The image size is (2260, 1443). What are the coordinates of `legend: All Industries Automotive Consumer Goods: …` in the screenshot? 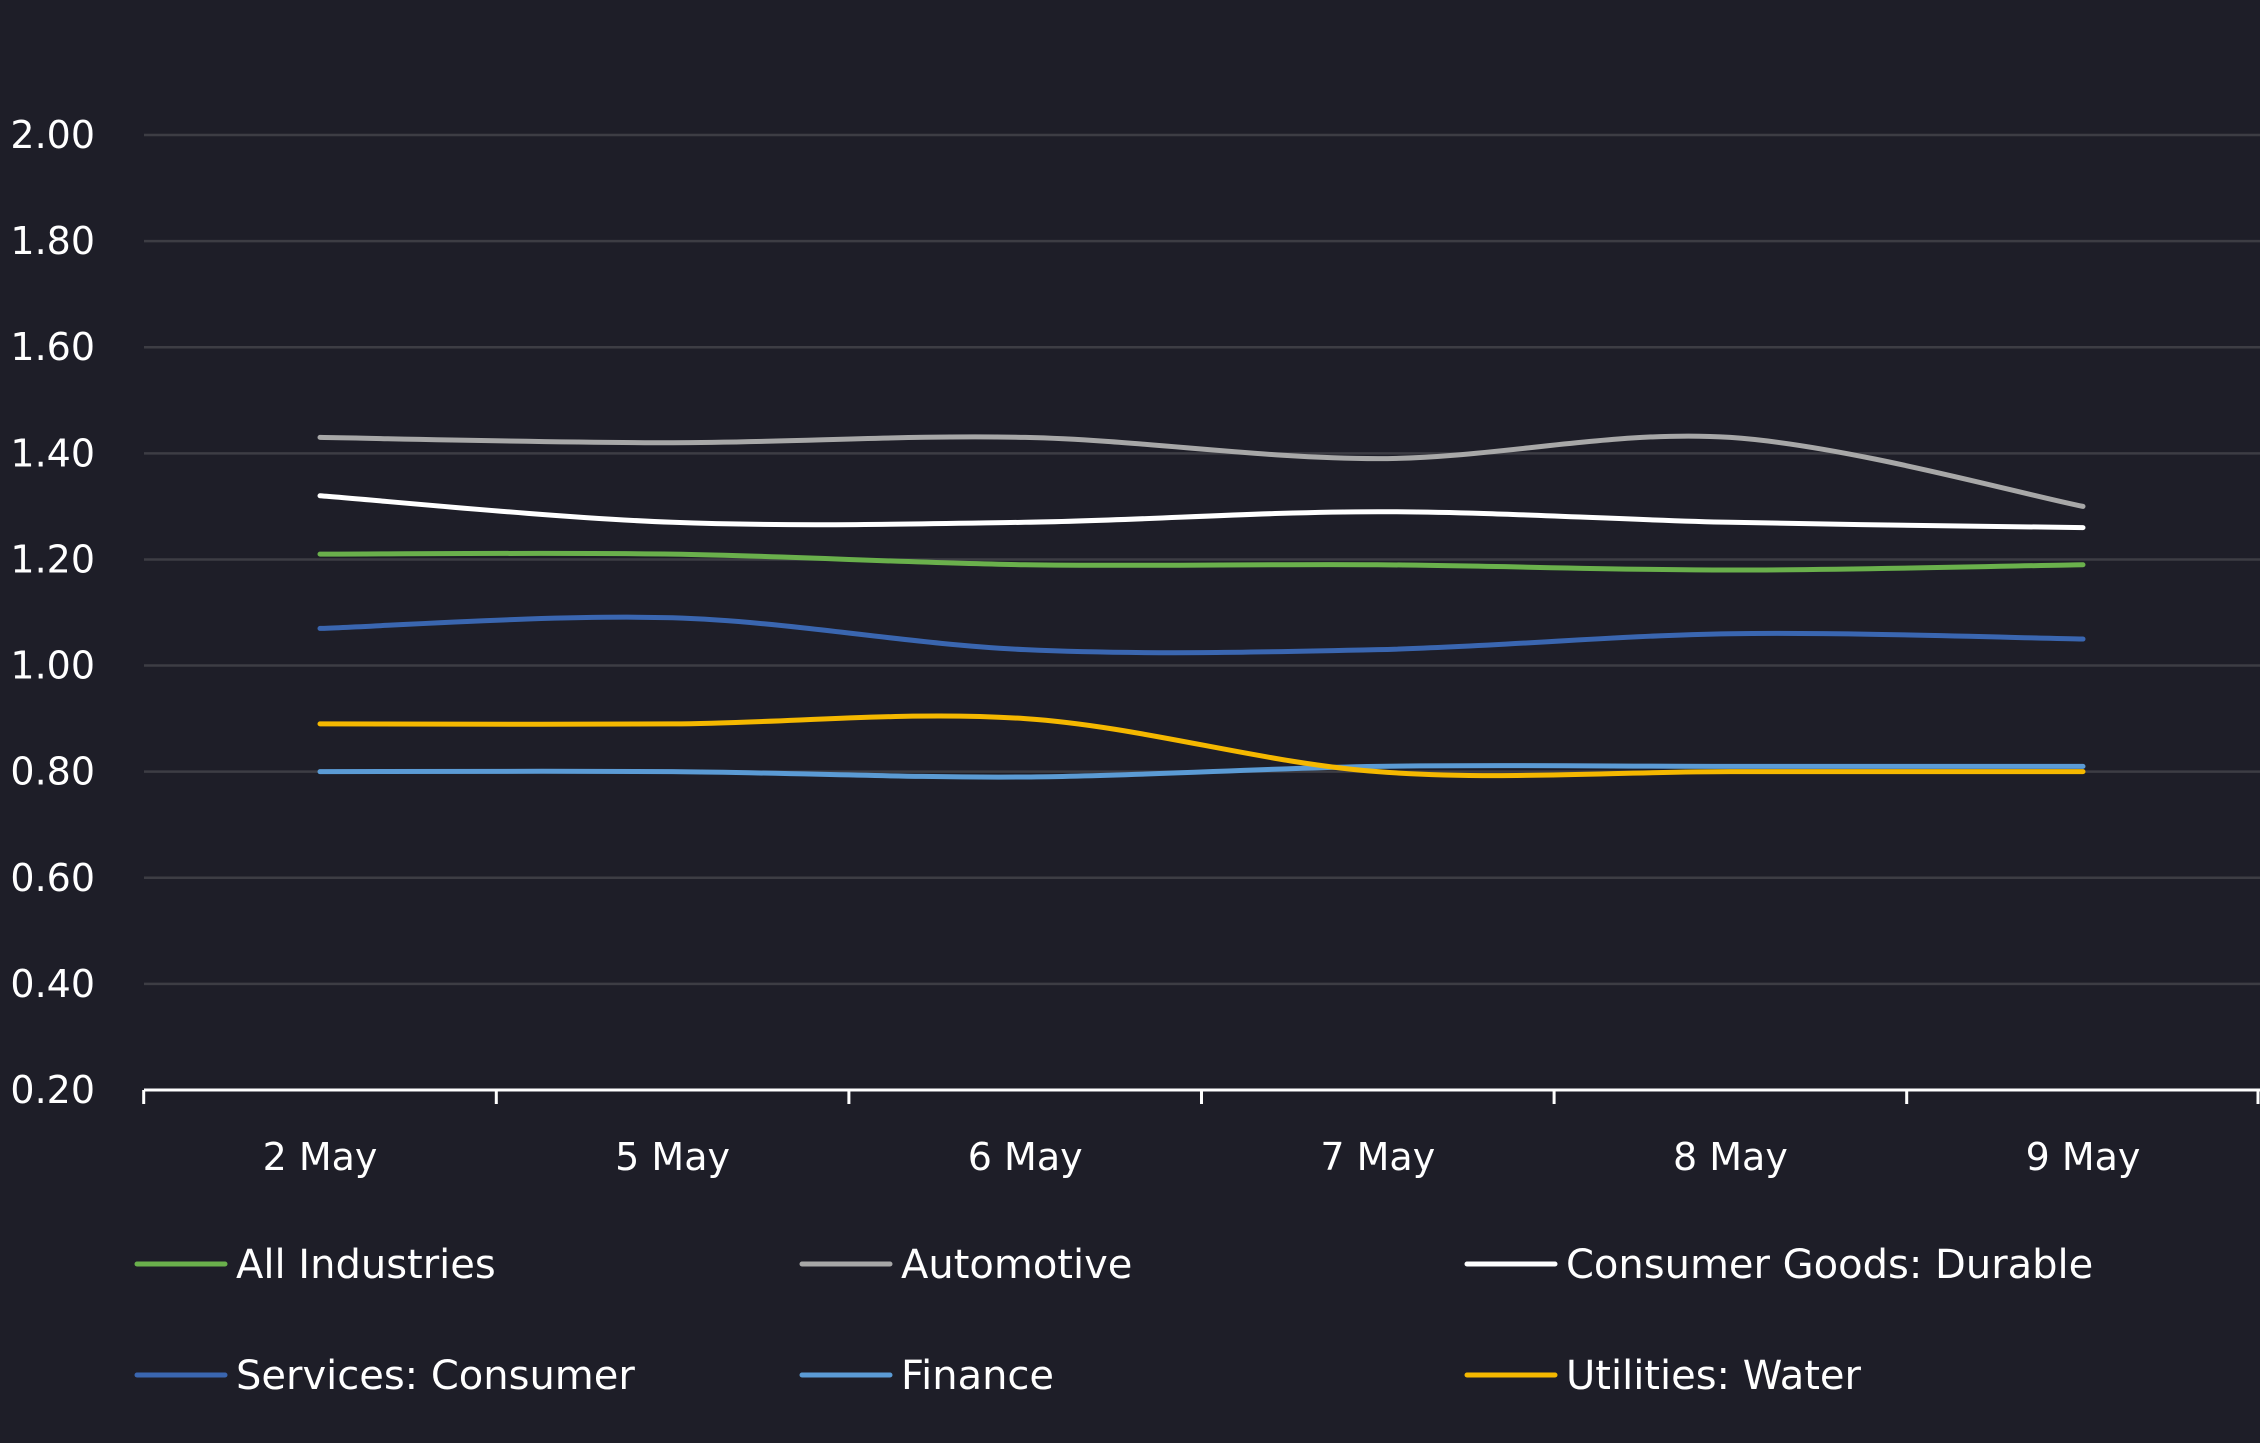 It's located at (1113, 1320).